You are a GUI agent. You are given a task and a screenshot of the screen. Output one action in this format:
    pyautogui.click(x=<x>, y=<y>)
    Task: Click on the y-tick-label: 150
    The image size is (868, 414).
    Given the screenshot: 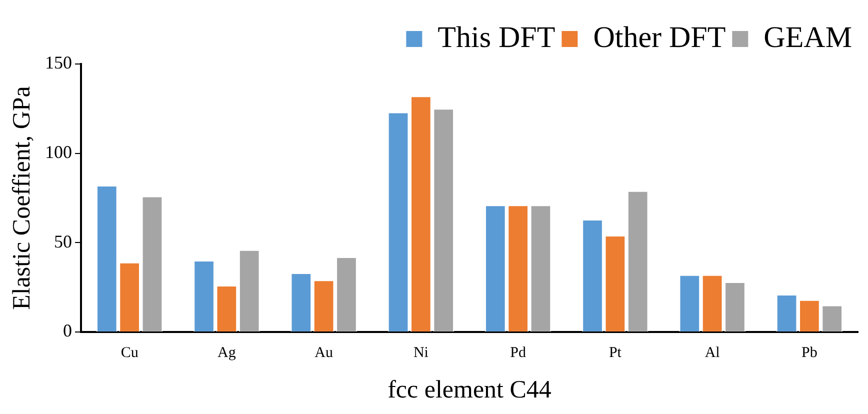 What is the action you would take?
    pyautogui.click(x=58, y=62)
    